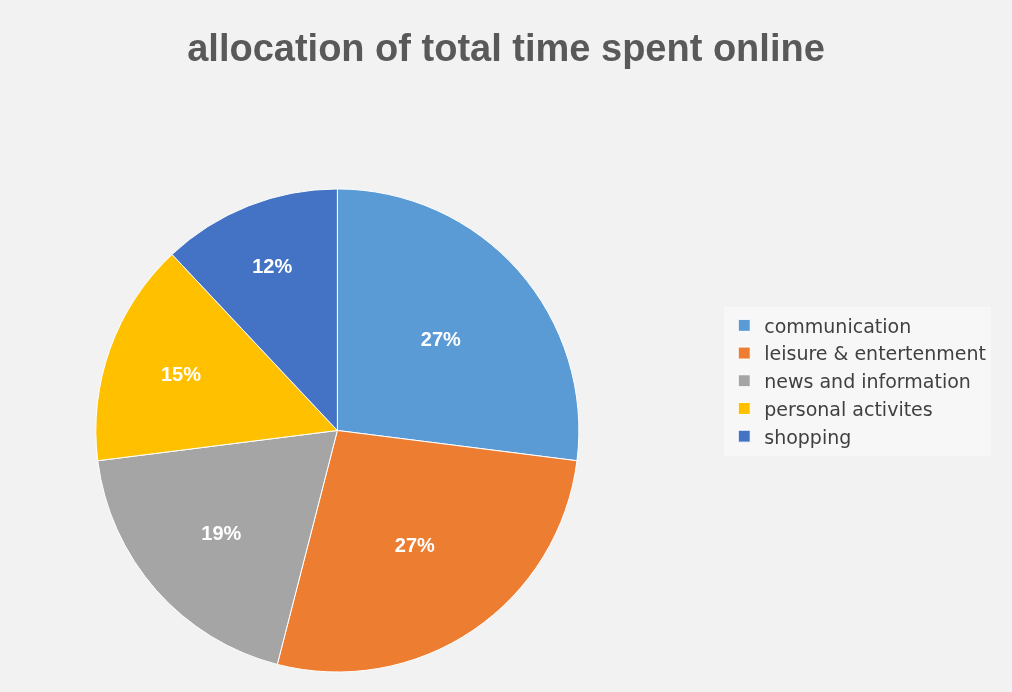 The height and width of the screenshot is (692, 1012). What do you see at coordinates (221, 532) in the screenshot?
I see `data-label: 19%` at bounding box center [221, 532].